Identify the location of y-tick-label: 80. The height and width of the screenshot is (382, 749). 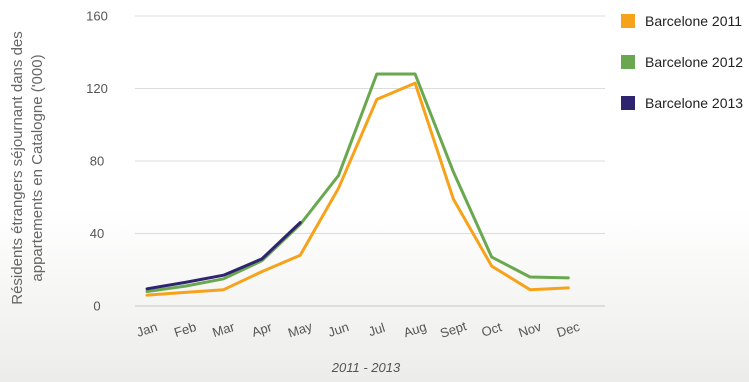
(97, 161).